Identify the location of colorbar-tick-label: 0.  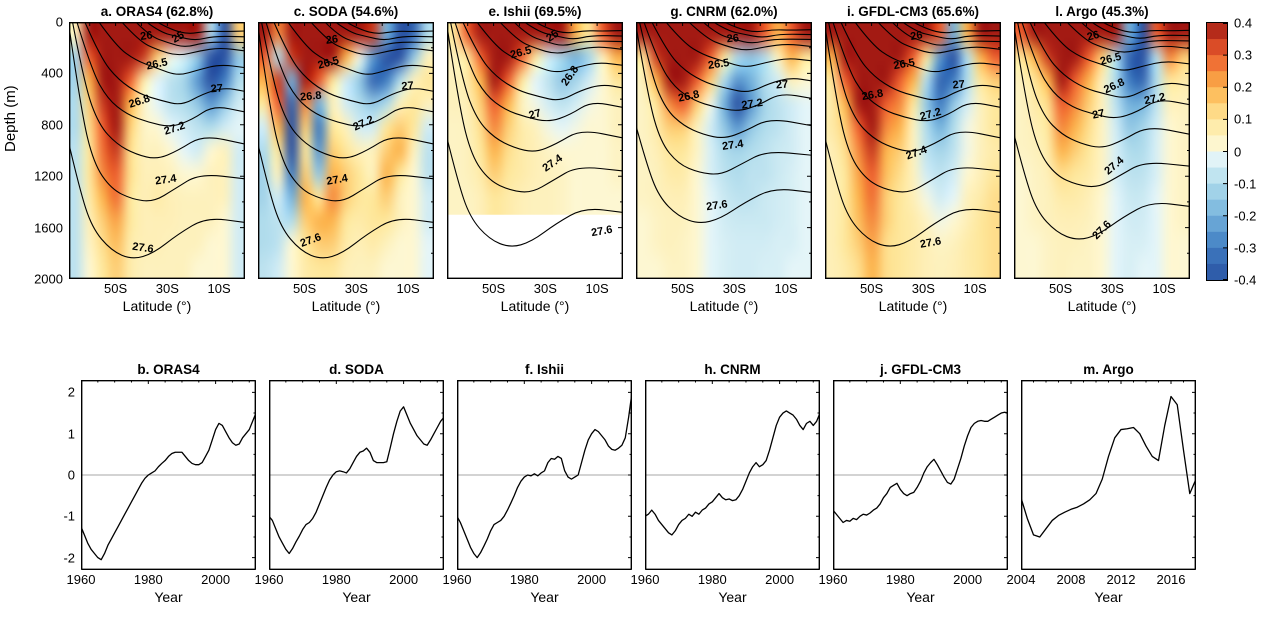
(1238, 151).